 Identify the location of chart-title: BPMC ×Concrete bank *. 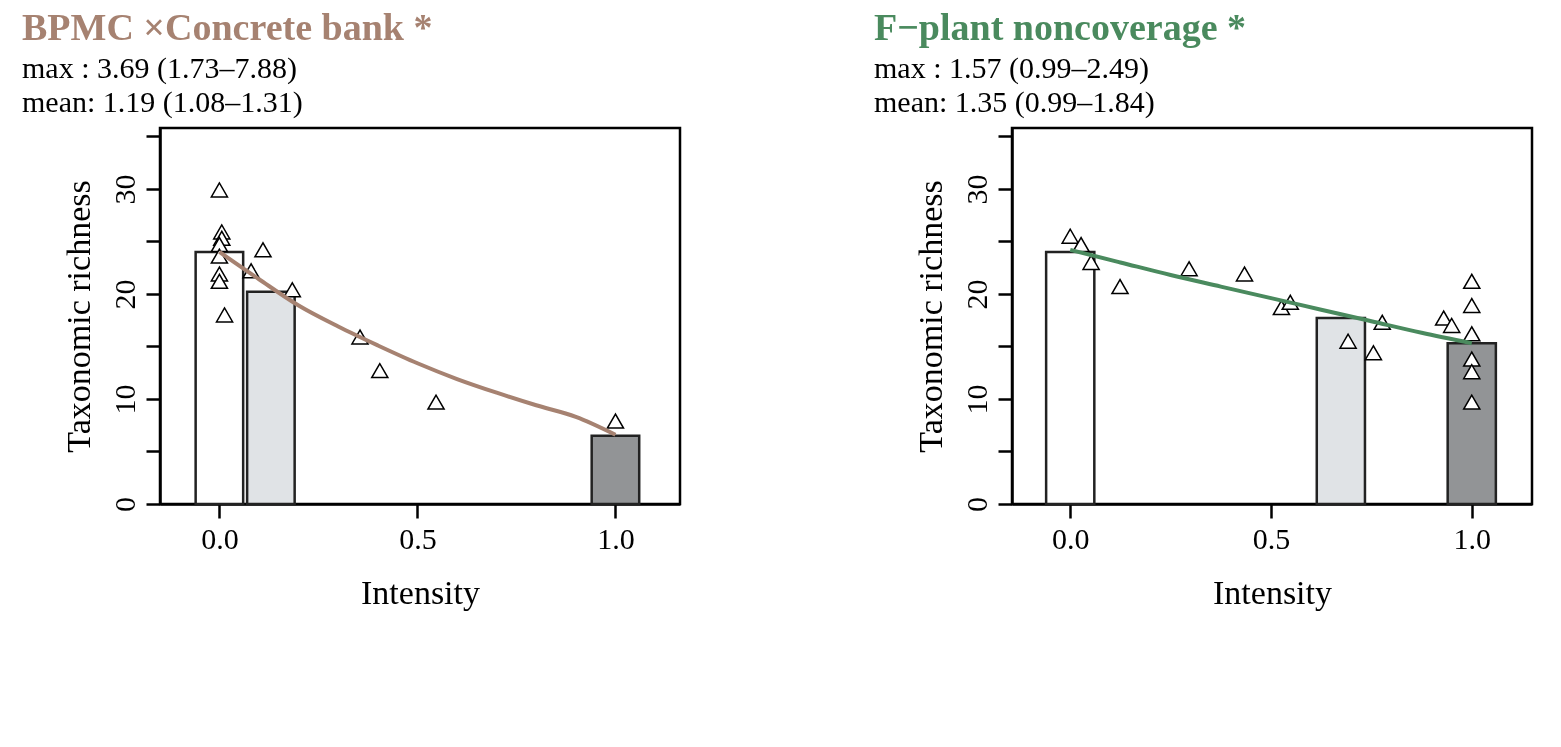
(227, 27).